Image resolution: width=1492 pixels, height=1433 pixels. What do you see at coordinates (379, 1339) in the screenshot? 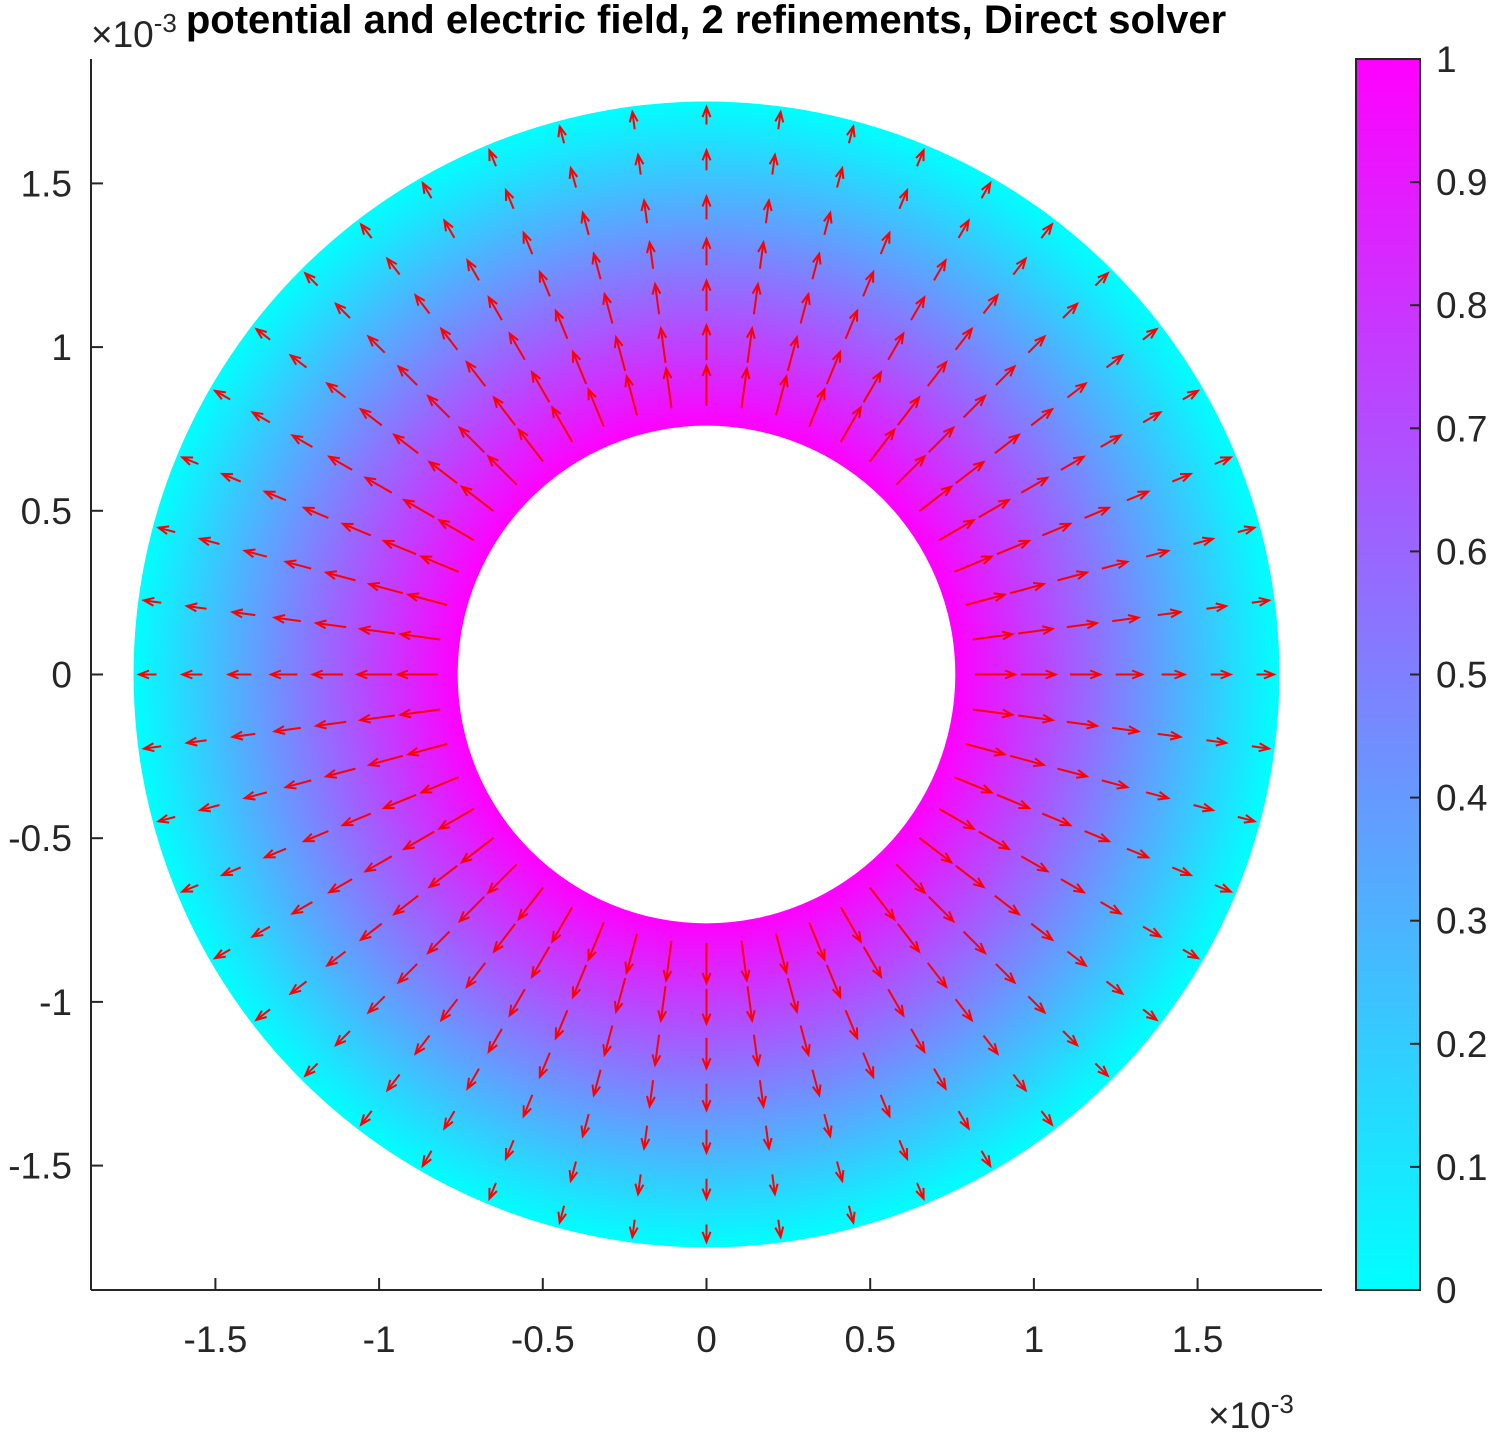
I see `x-tick-label: -1` at bounding box center [379, 1339].